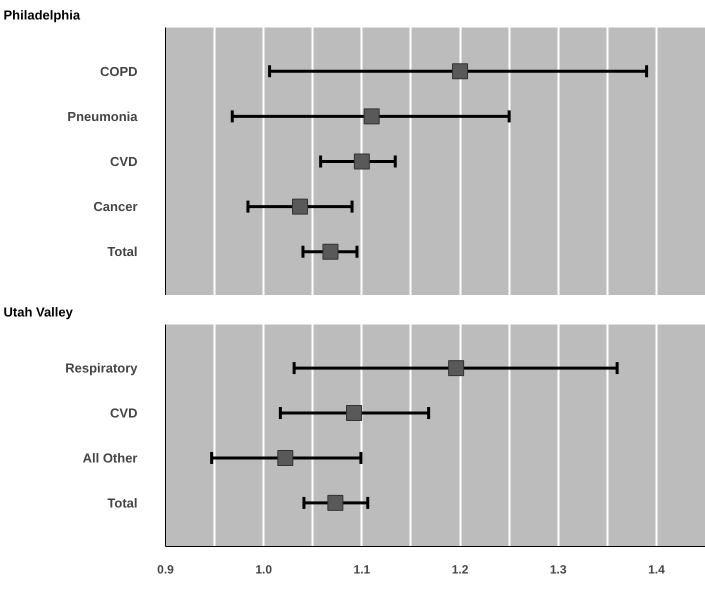 The height and width of the screenshot is (593, 705). I want to click on y-tick-label: All Other, so click(110, 458).